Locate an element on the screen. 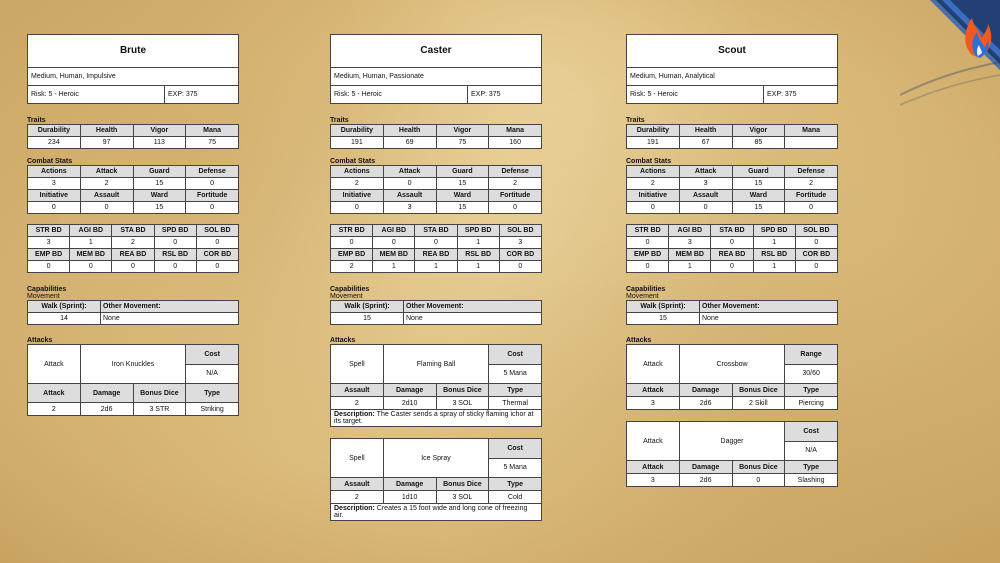 The height and width of the screenshot is (563, 1000). cost-value: 5 Mana is located at coordinates (515, 468).